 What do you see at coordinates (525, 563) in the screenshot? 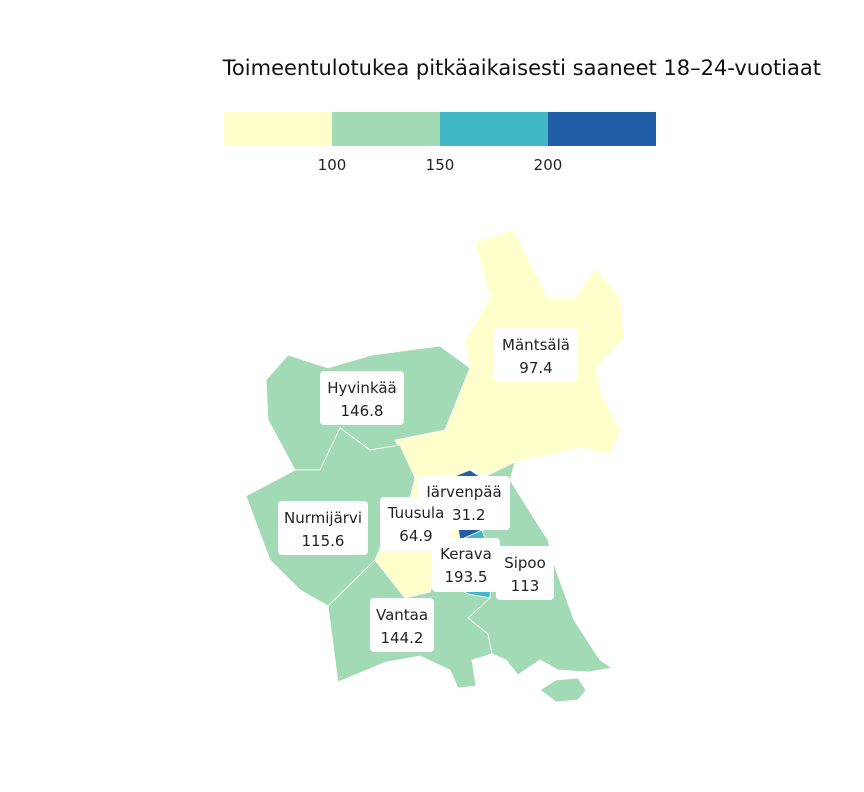
I see `label-name-sipoo: Sipoo` at bounding box center [525, 563].